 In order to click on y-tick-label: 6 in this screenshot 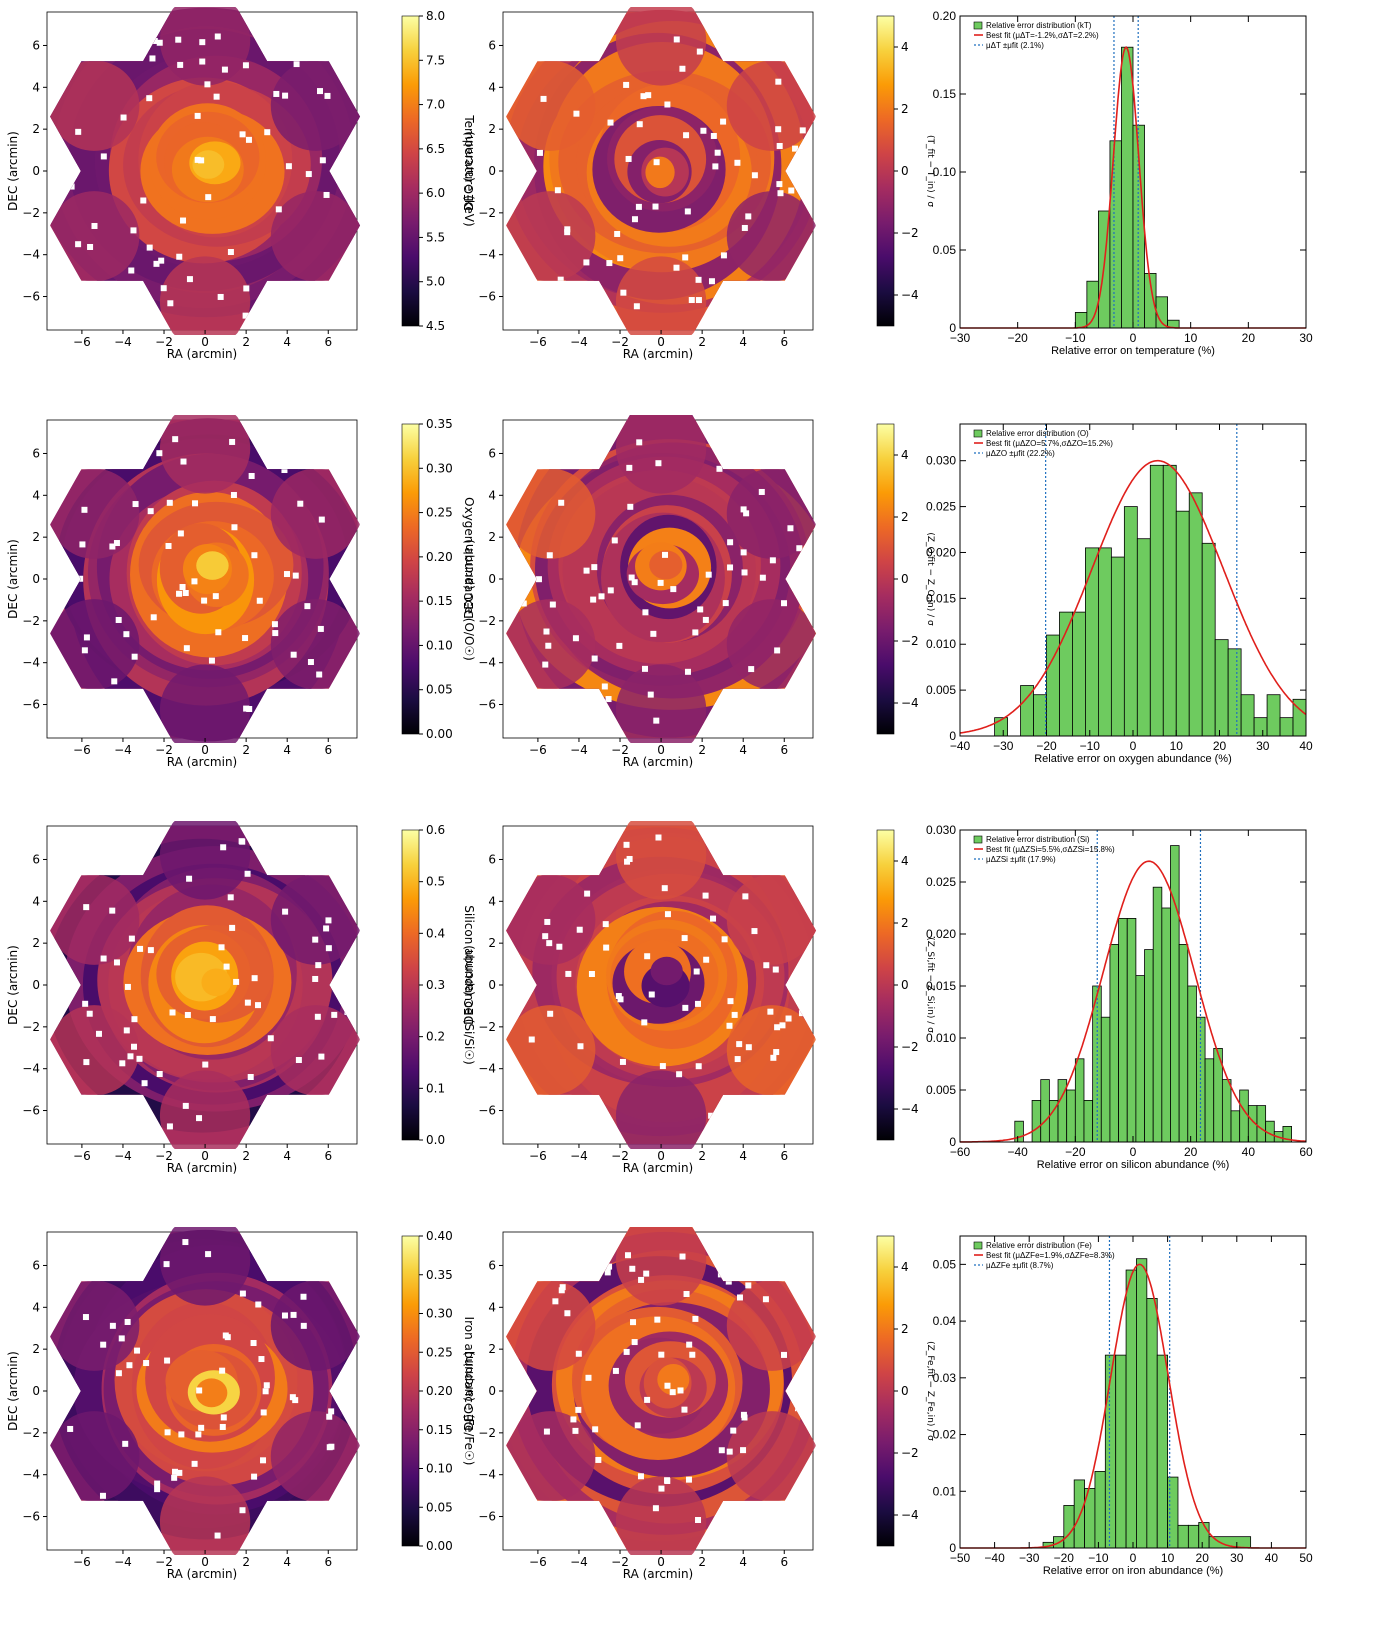, I will do `click(492, 1265)`.